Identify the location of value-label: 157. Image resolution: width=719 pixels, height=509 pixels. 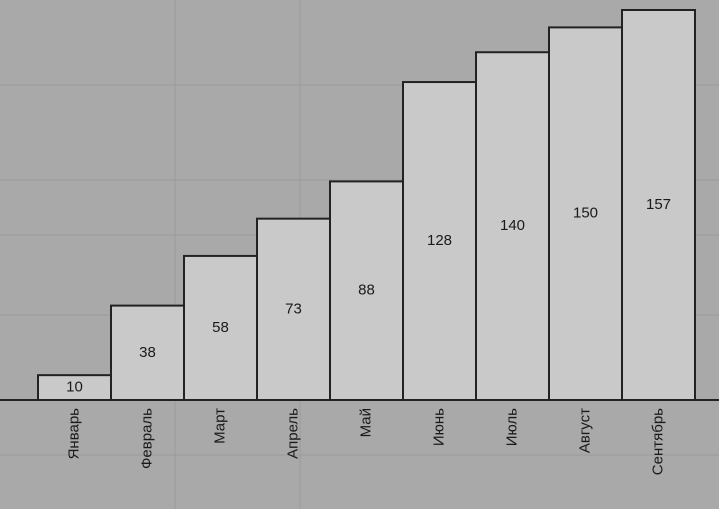
(658, 204).